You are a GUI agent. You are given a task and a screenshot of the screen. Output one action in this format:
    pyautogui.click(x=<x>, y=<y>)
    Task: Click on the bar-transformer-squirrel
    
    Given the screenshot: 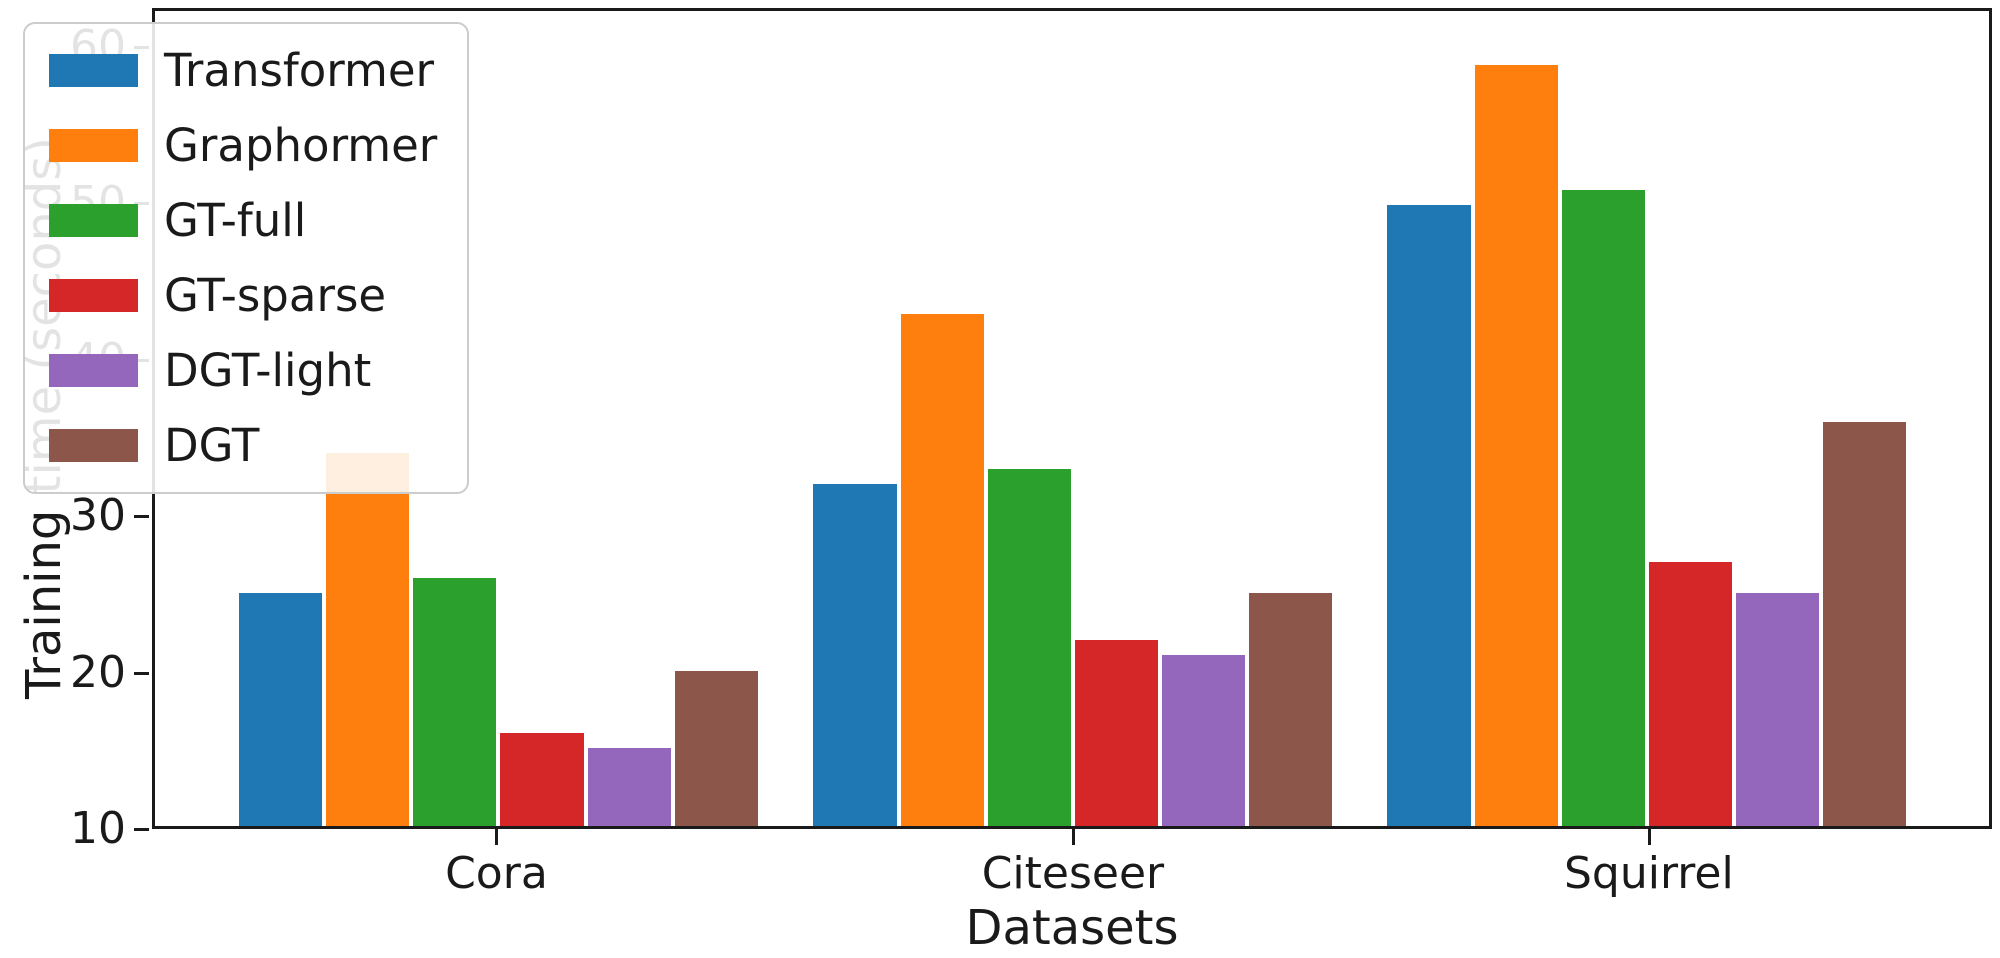 What is the action you would take?
    pyautogui.click(x=1429, y=515)
    